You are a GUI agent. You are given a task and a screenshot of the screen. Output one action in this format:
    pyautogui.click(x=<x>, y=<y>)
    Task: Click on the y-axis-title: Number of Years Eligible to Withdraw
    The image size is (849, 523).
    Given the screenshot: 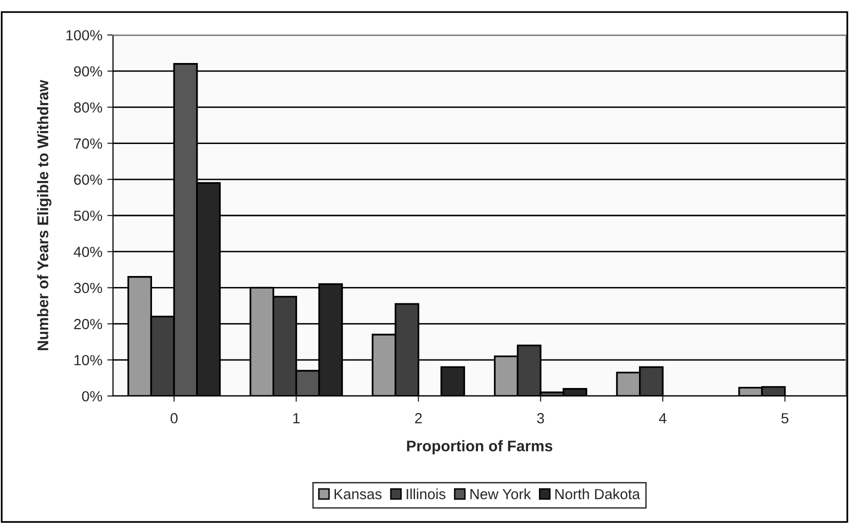 What is the action you would take?
    pyautogui.click(x=44, y=215)
    